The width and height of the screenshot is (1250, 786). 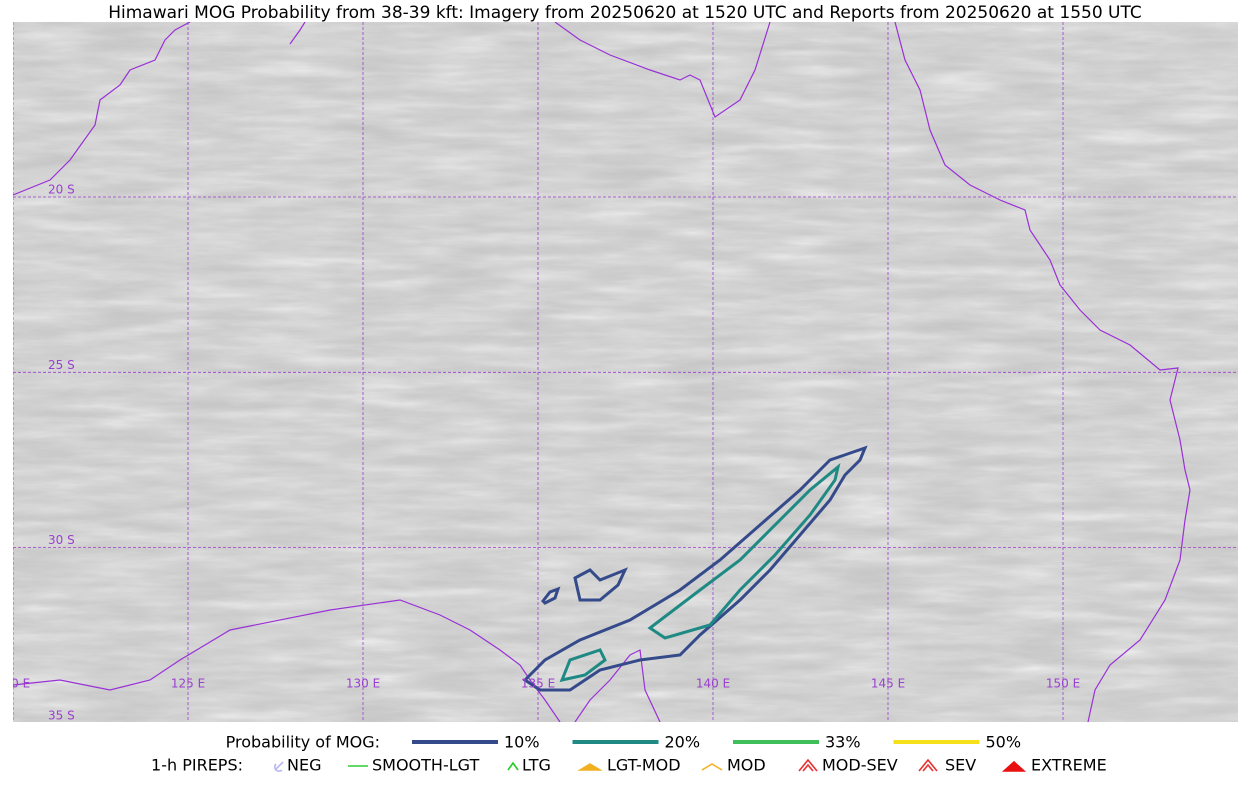 What do you see at coordinates (61, 540) in the screenshot?
I see `lat-label: 30 S` at bounding box center [61, 540].